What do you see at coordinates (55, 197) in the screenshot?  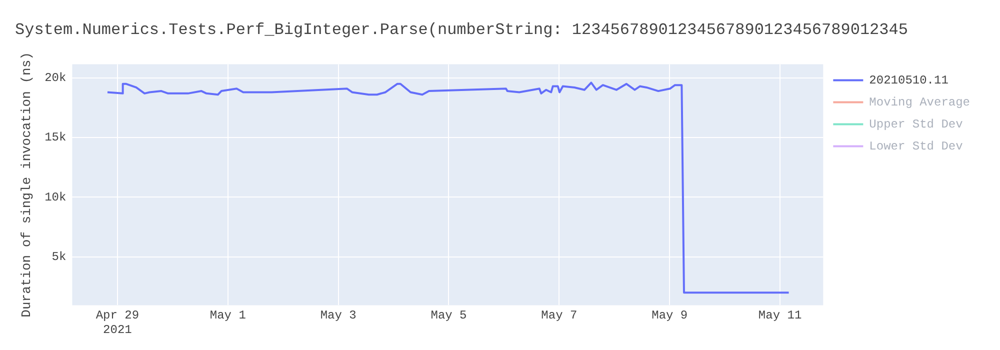 I see `y-tick-label: 10k` at bounding box center [55, 197].